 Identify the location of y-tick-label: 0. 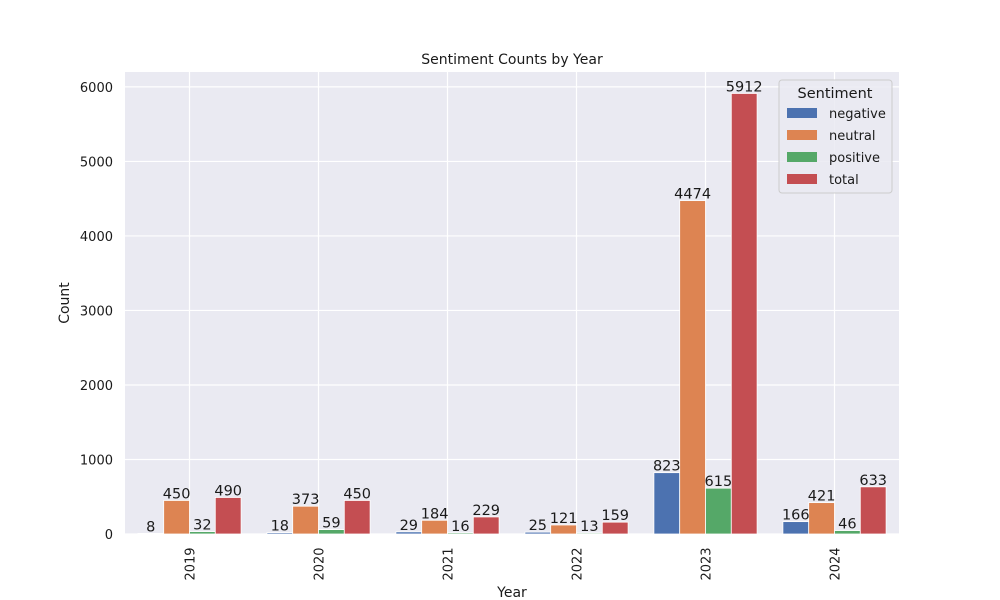
(109, 535).